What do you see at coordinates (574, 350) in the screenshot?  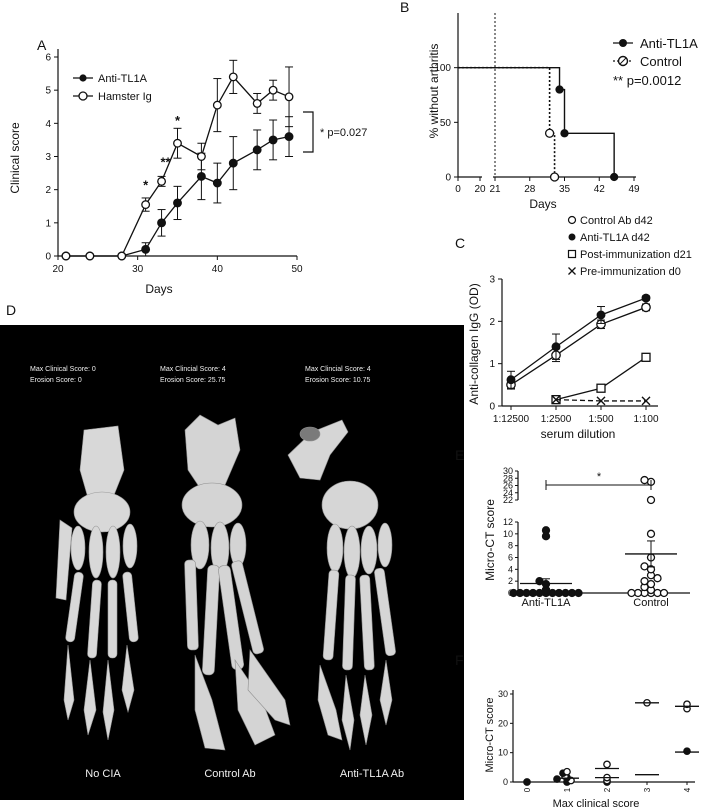 I see `panel-c-axes: 0 1 2 3 1:12500 1:2500 1:500 1:100` at bounding box center [574, 350].